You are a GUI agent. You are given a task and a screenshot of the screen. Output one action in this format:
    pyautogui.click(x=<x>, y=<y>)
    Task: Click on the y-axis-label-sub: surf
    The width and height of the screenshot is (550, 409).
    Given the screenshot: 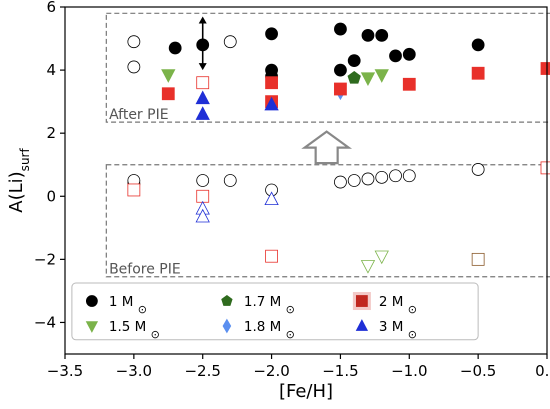 What is the action you would take?
    pyautogui.click(x=25, y=160)
    